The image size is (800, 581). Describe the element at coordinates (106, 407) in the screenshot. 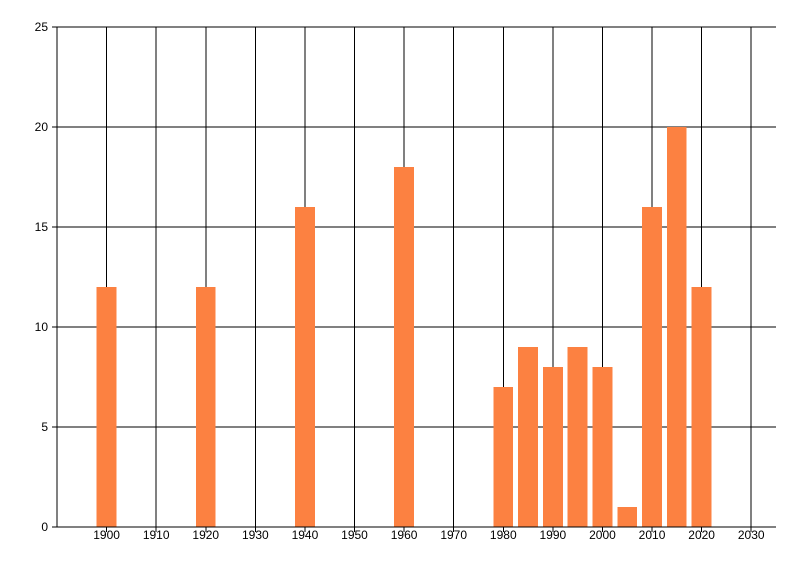

I see `bar-1900` at that location.